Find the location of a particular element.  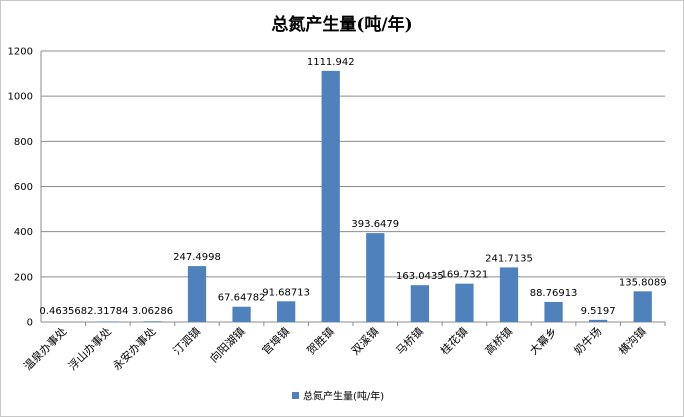

y-axis-ticks: 0 200 400 600 800 1000 1200 is located at coordinates (20, 188).